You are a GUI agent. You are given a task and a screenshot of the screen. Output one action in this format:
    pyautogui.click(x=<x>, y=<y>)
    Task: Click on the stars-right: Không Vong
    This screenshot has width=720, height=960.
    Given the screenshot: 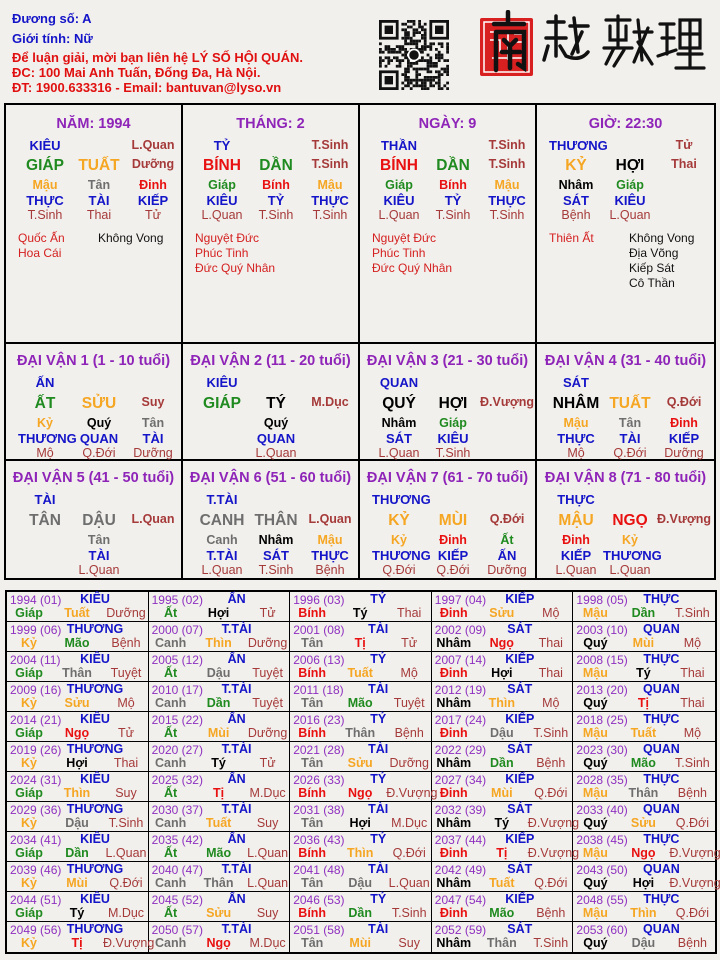 What is the action you would take?
    pyautogui.click(x=130, y=238)
    